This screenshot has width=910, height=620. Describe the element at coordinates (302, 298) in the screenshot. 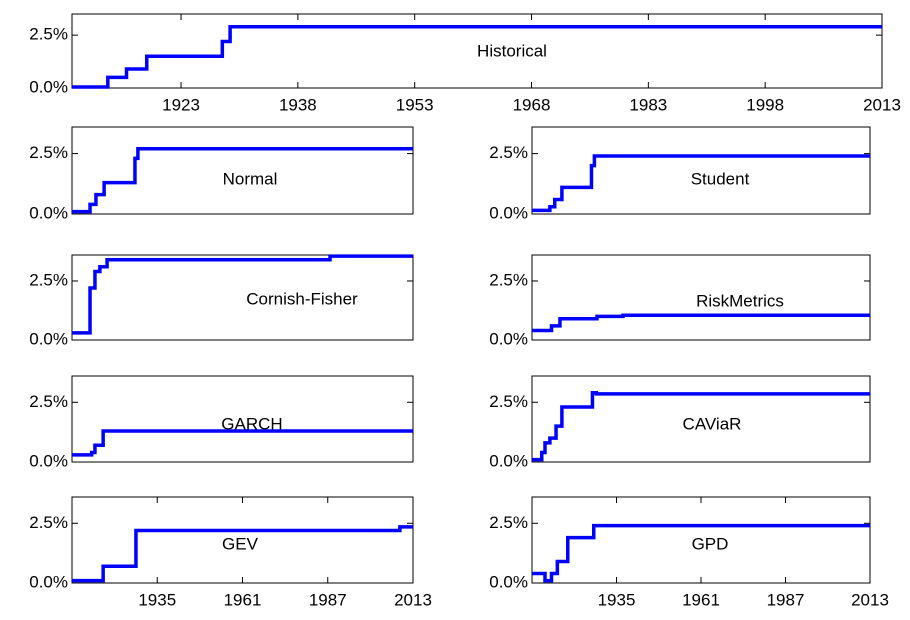

I see `panel-label: Cornish-Fisher` at that location.